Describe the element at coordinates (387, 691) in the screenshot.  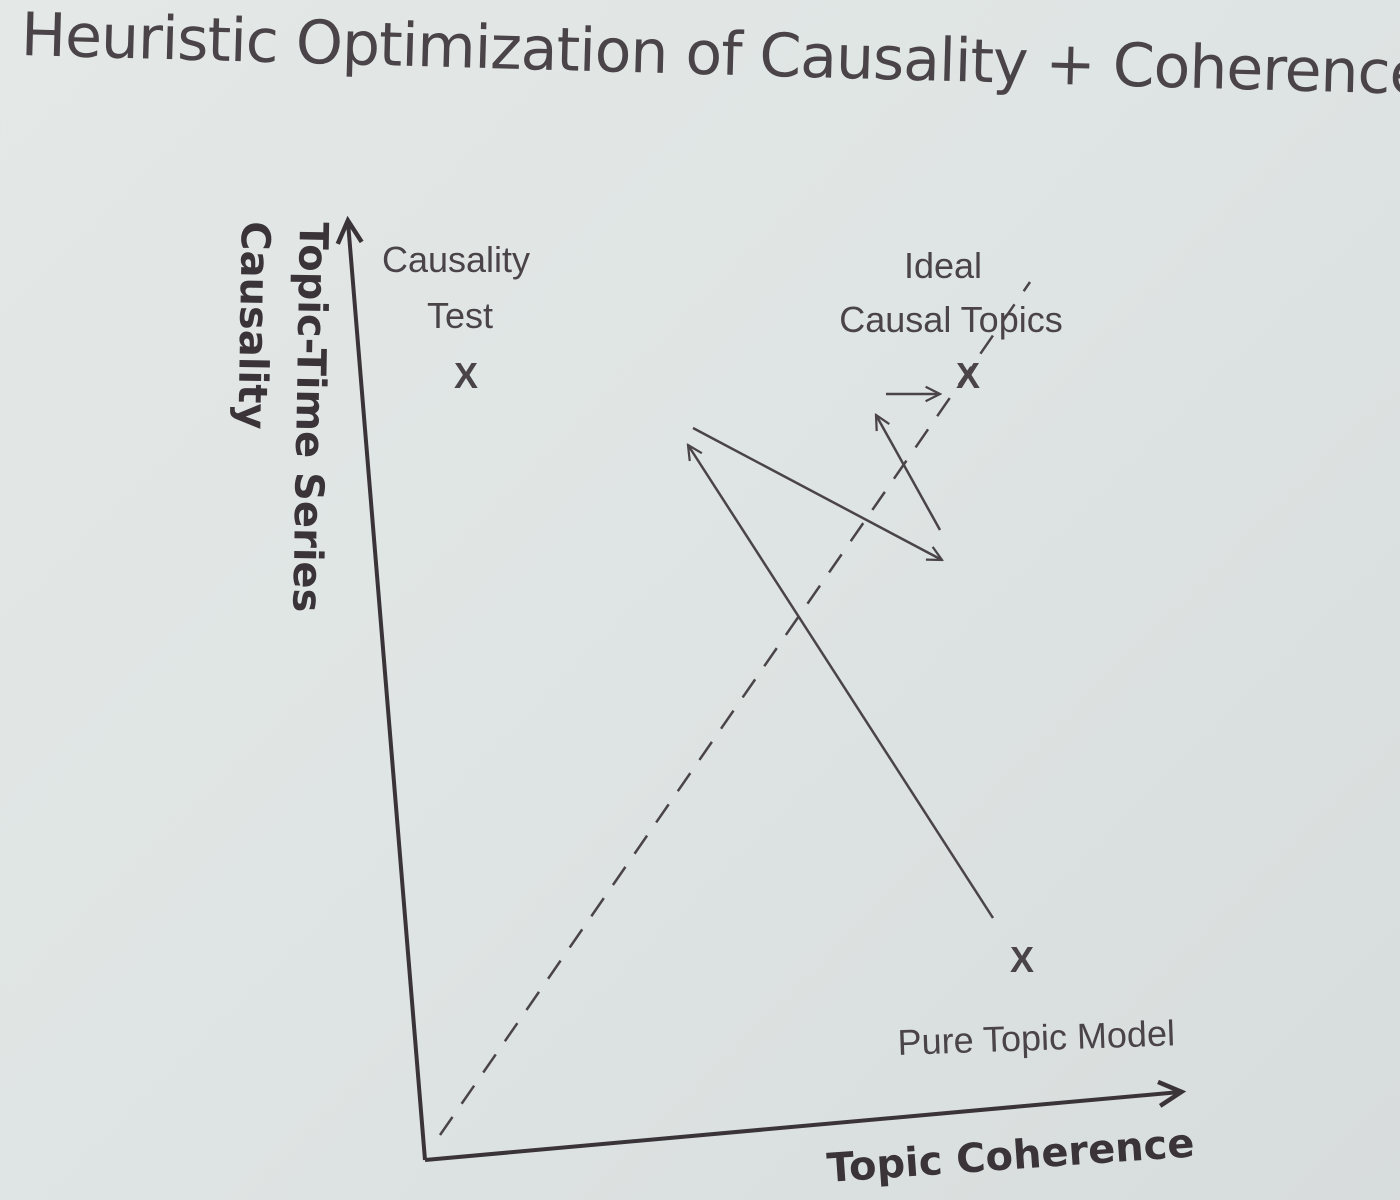
I see `y-axis` at that location.